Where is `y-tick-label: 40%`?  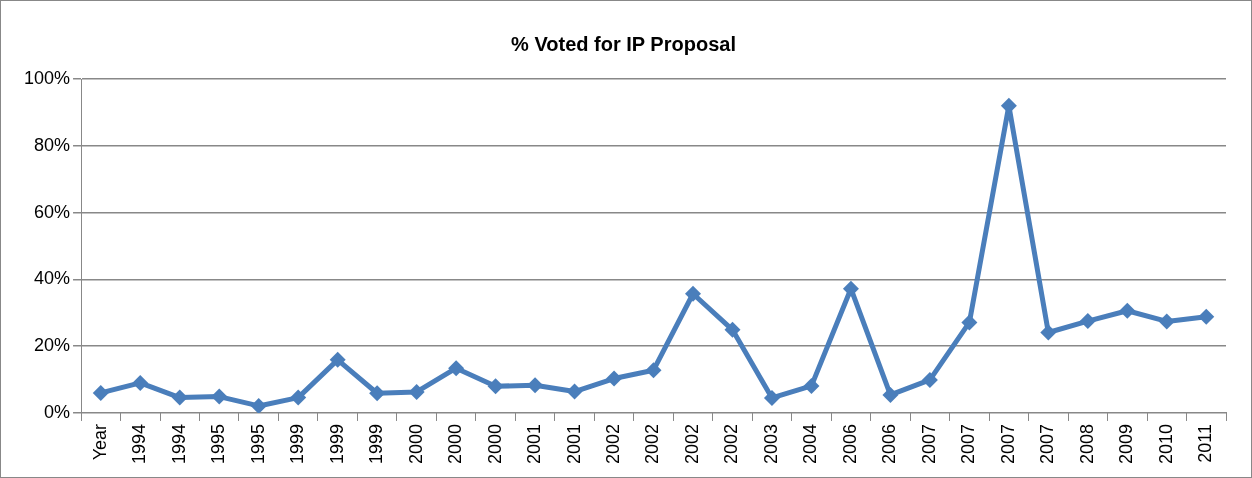
y-tick-label: 40% is located at coordinates (52, 278).